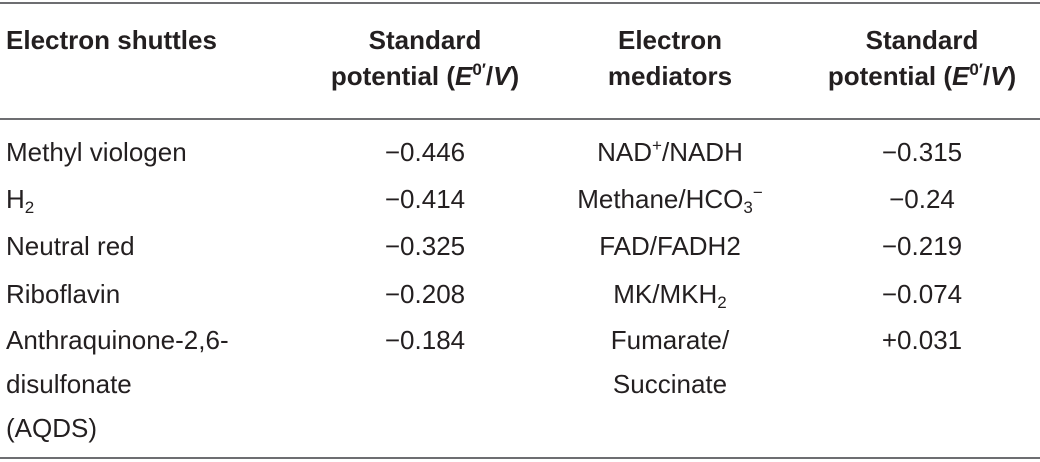 The width and height of the screenshot is (1040, 462). I want to click on cell-mediator-potential: −0.315, so click(922, 152).